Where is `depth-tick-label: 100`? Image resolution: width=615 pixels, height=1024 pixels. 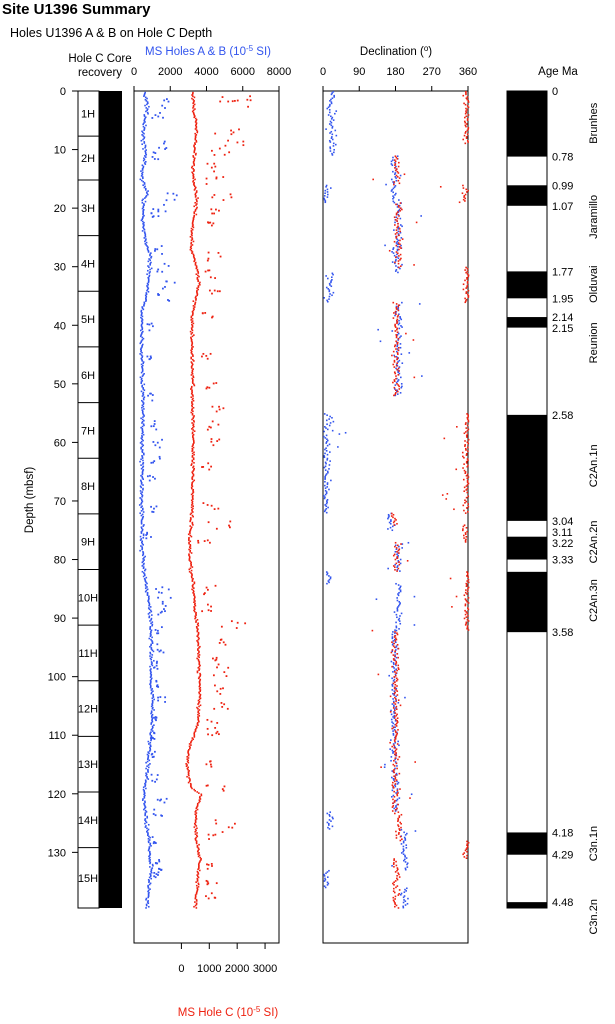 depth-tick-label: 100 is located at coordinates (57, 678).